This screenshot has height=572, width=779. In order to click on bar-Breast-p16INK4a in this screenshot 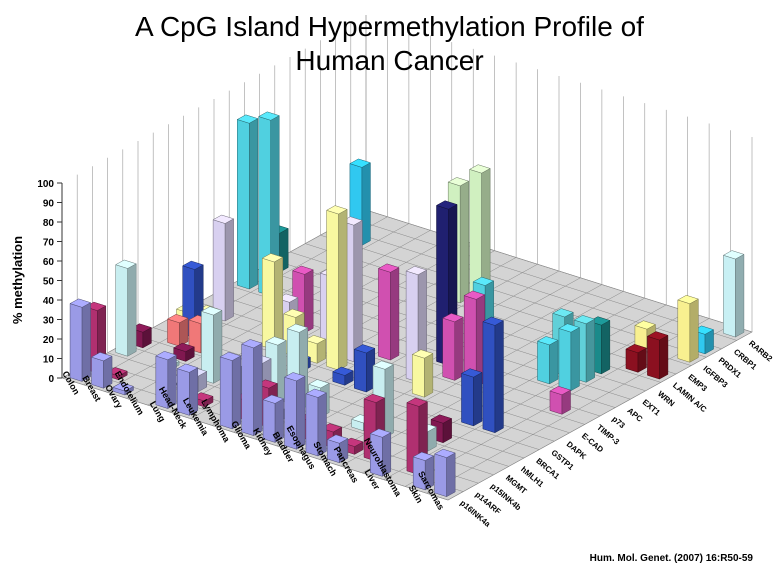, I will do `click(101, 370)`.